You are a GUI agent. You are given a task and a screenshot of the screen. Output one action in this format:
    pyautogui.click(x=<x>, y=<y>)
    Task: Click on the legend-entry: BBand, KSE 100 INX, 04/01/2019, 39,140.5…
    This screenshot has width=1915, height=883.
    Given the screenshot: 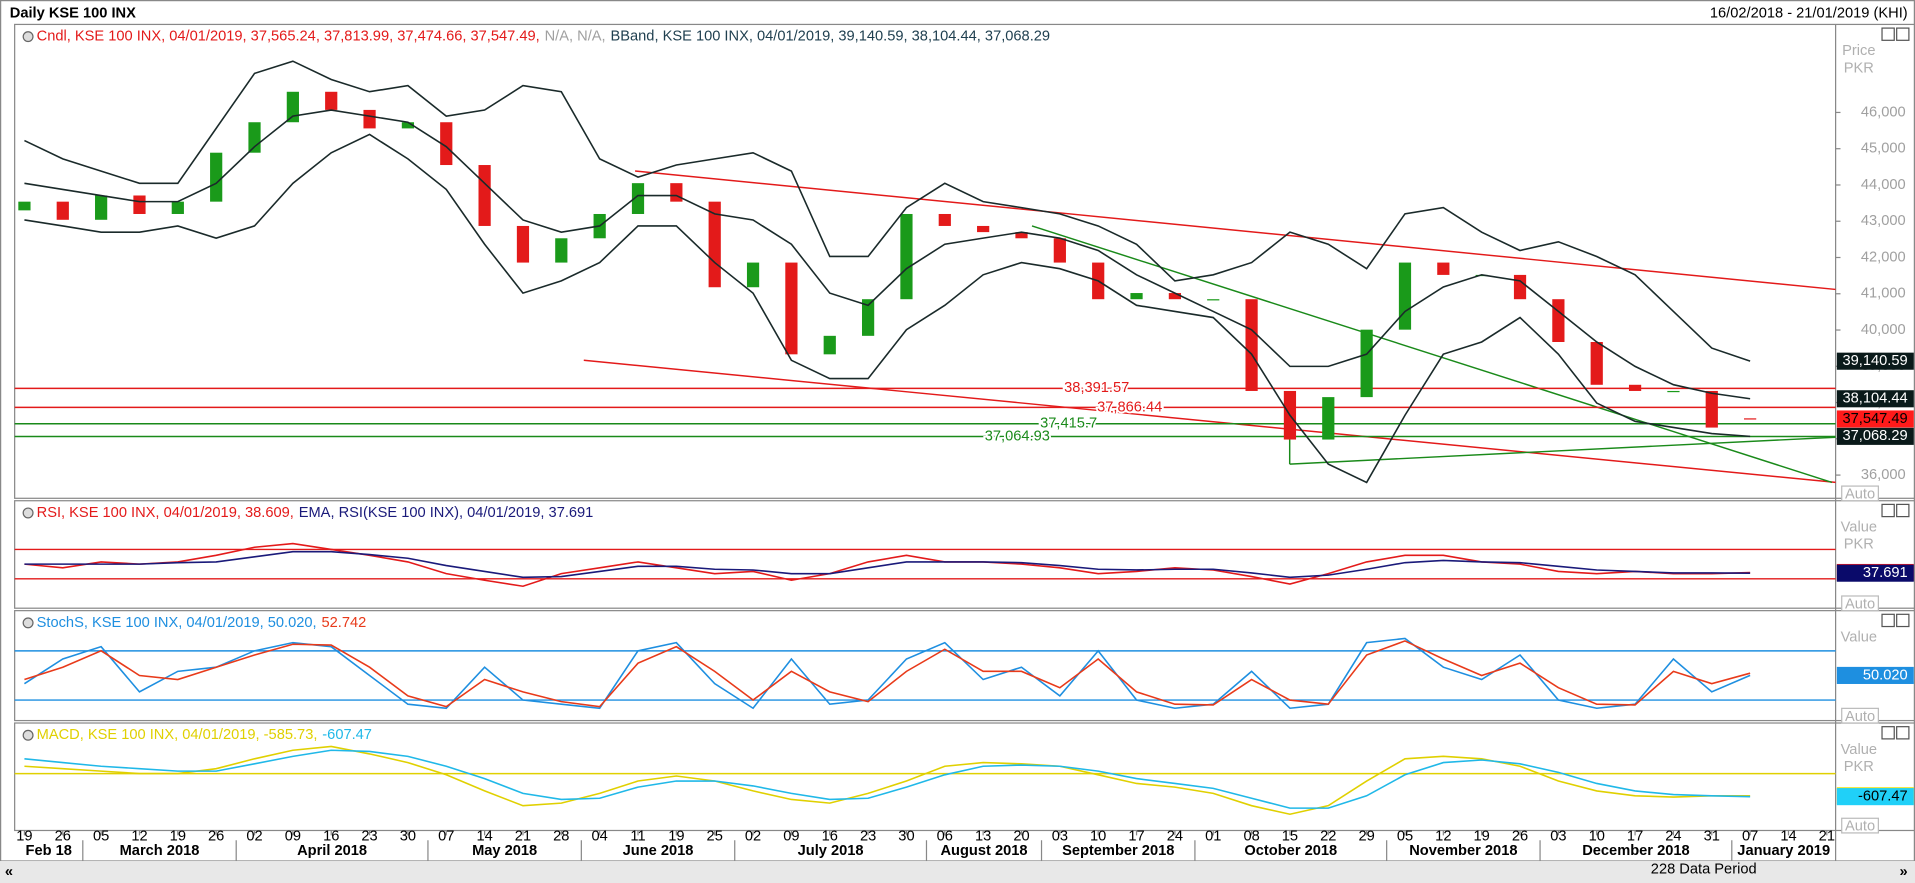 What is the action you would take?
    pyautogui.click(x=830, y=37)
    